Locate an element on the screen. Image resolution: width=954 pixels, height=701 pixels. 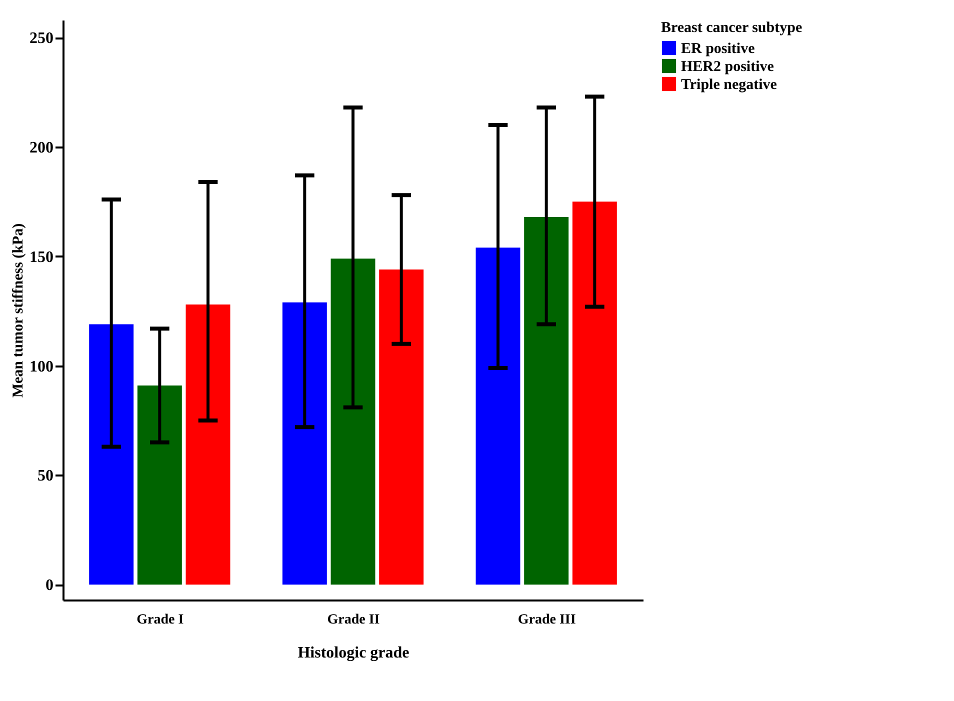
y-tick-label: 100 is located at coordinates (42, 367).